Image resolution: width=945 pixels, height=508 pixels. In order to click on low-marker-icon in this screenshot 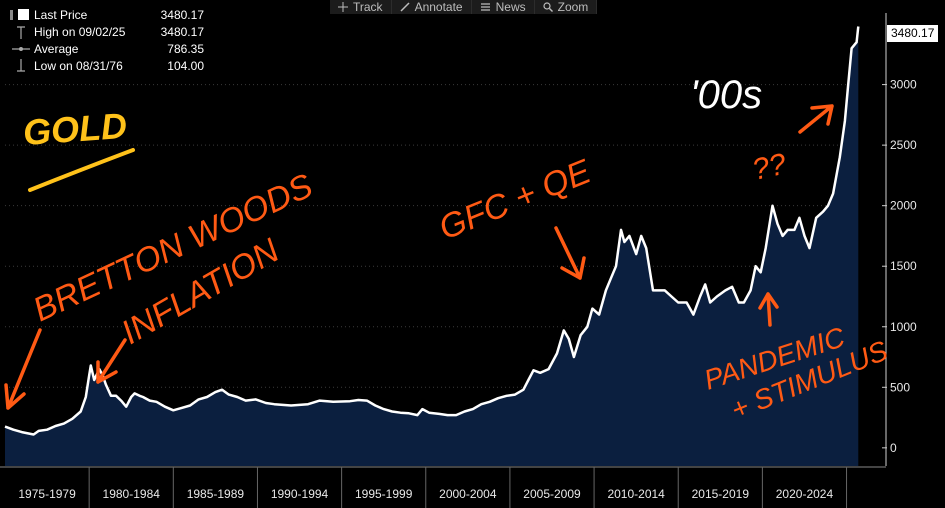, I will do `click(21, 66)`.